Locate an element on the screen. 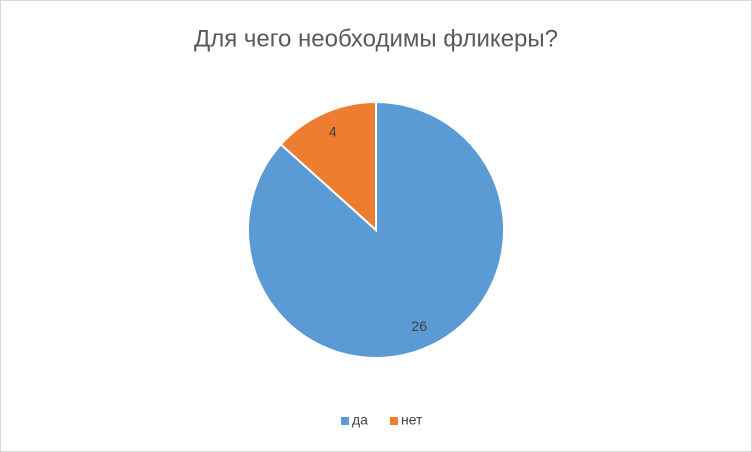  legend-label: да is located at coordinates (360, 420).